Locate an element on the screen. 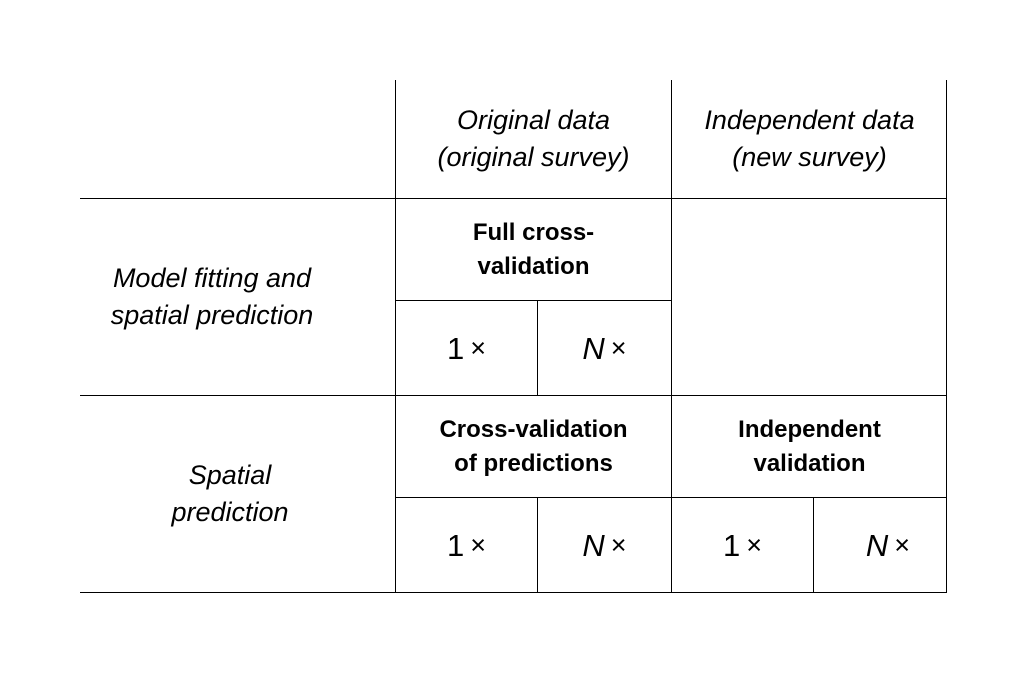  column-header-original-line1: Original data is located at coordinates (533, 120).